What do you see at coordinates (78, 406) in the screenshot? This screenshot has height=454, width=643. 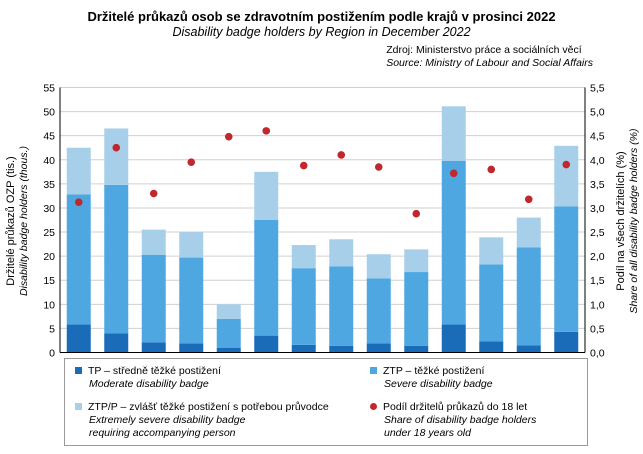 I see `legend-swatch-ztpp` at bounding box center [78, 406].